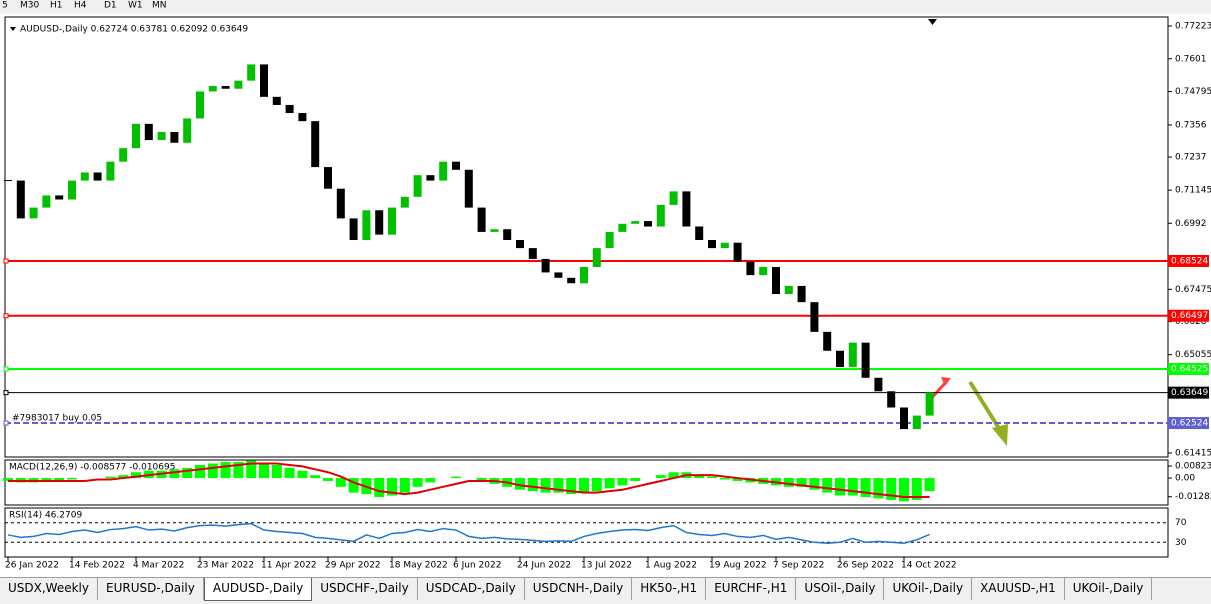 This screenshot has height=604, width=1211. What do you see at coordinates (985, 406) in the screenshot?
I see `down-arrow` at bounding box center [985, 406].